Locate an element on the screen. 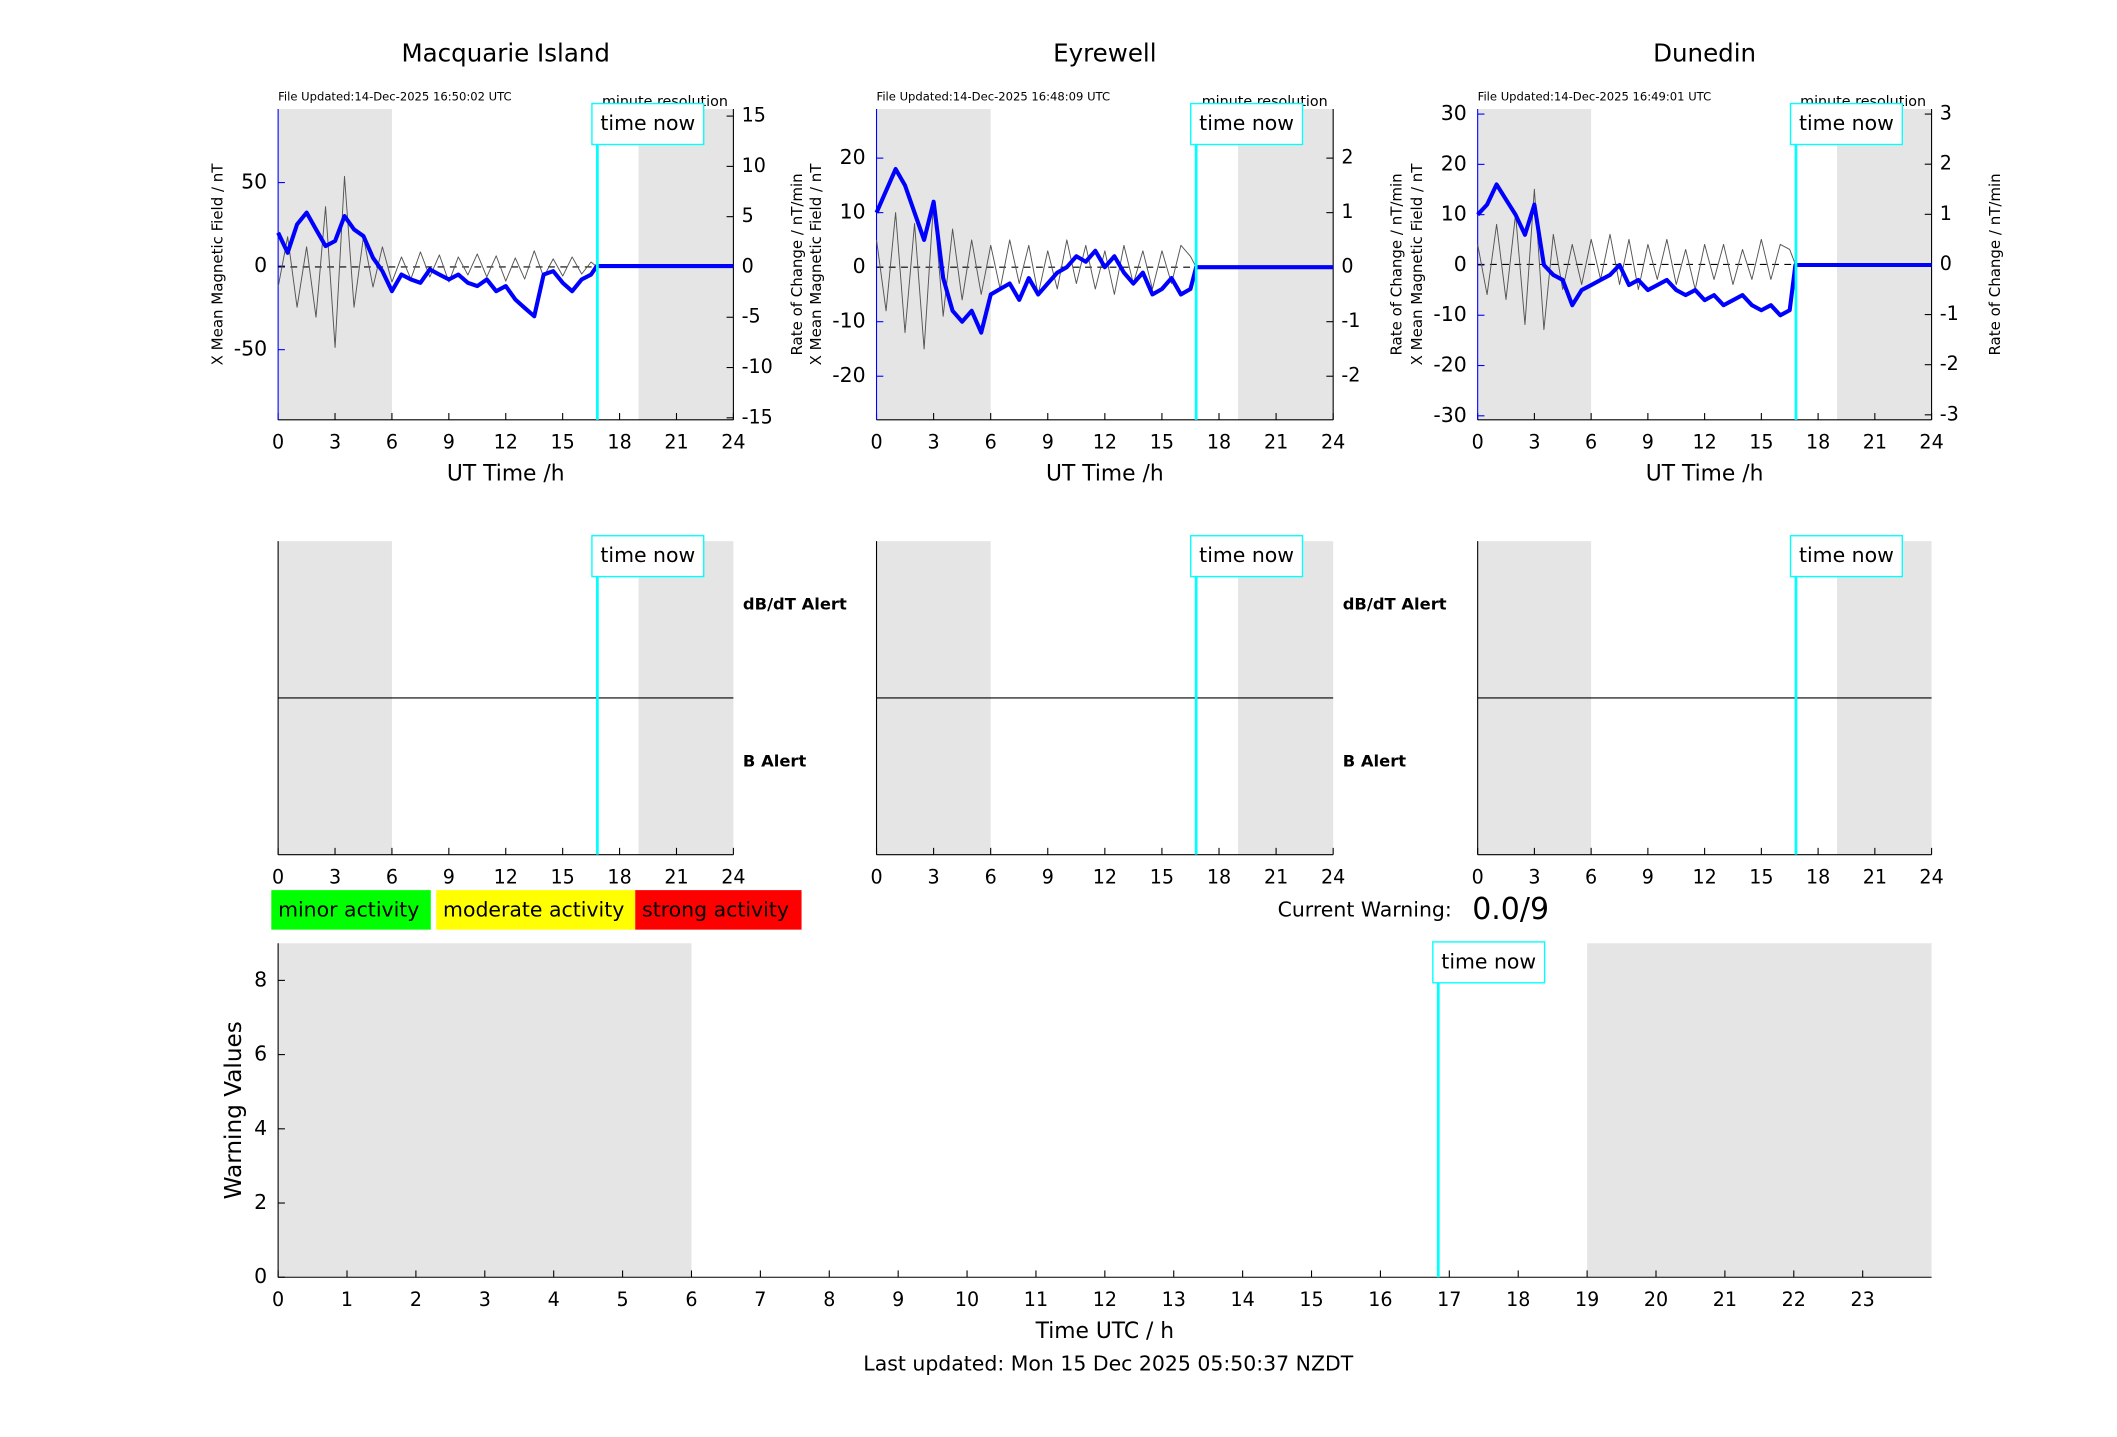 This screenshot has width=2117, height=1437. y2-tick-label: 0 is located at coordinates (1946, 264).